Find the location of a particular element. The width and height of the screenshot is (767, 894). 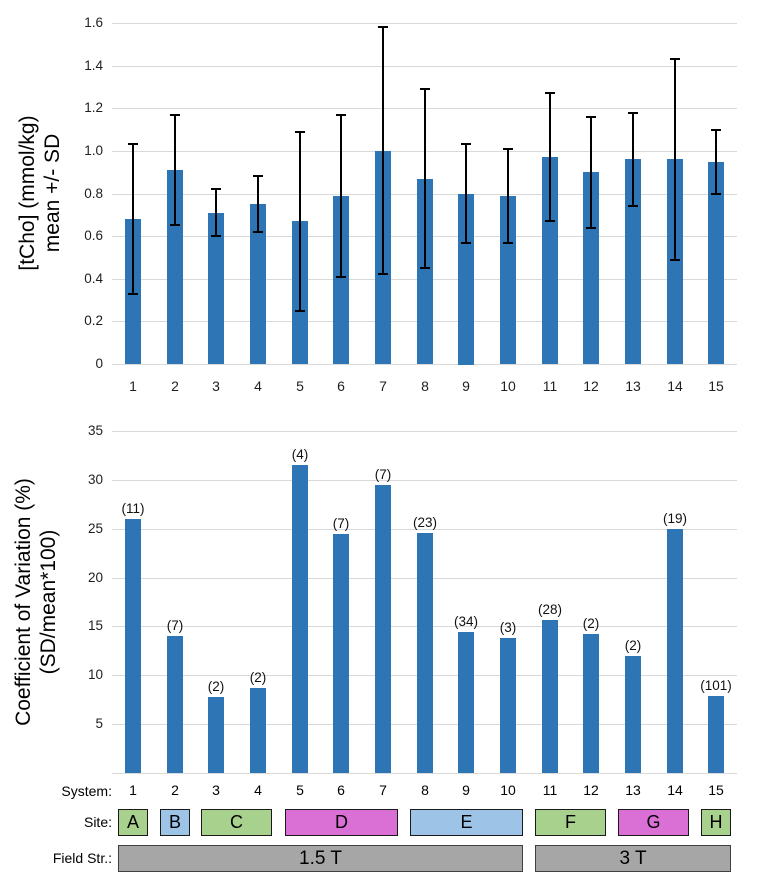

y-tick-label: 0.4 is located at coordinates (93, 278).